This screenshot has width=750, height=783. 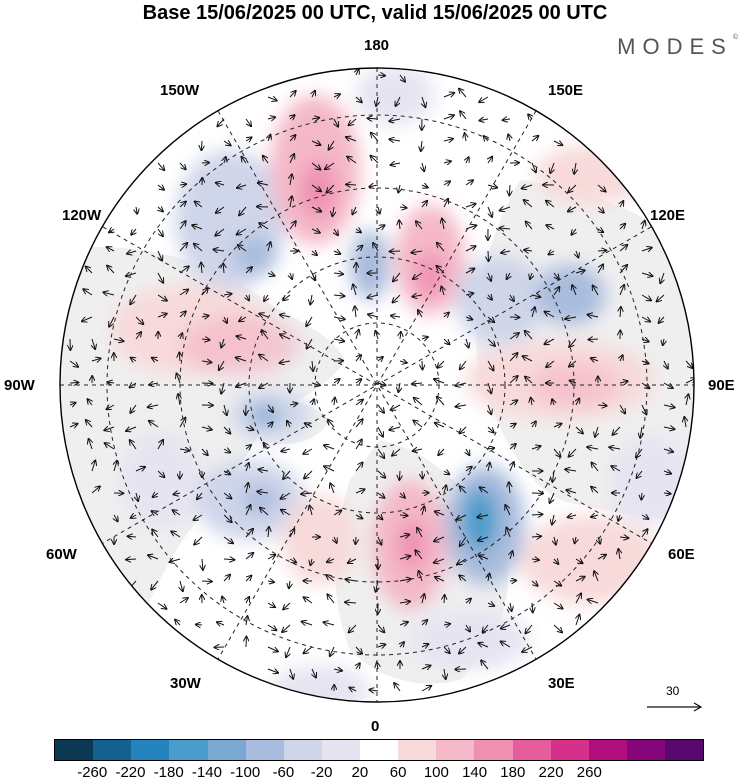 What do you see at coordinates (379, 750) in the screenshot?
I see `colorbar` at bounding box center [379, 750].